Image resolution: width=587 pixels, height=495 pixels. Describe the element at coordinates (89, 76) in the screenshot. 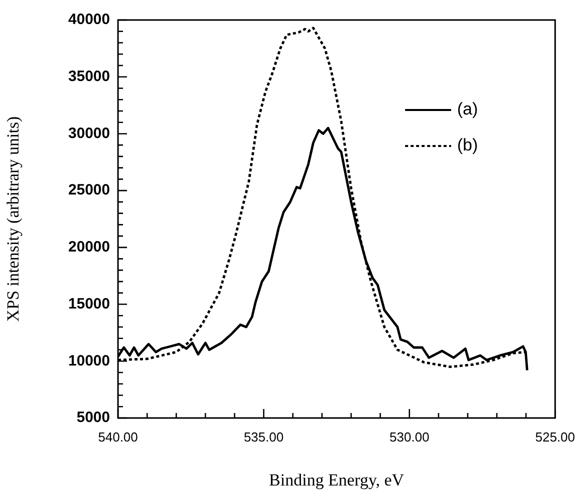

I see `y-tick-label: 35000` at that location.